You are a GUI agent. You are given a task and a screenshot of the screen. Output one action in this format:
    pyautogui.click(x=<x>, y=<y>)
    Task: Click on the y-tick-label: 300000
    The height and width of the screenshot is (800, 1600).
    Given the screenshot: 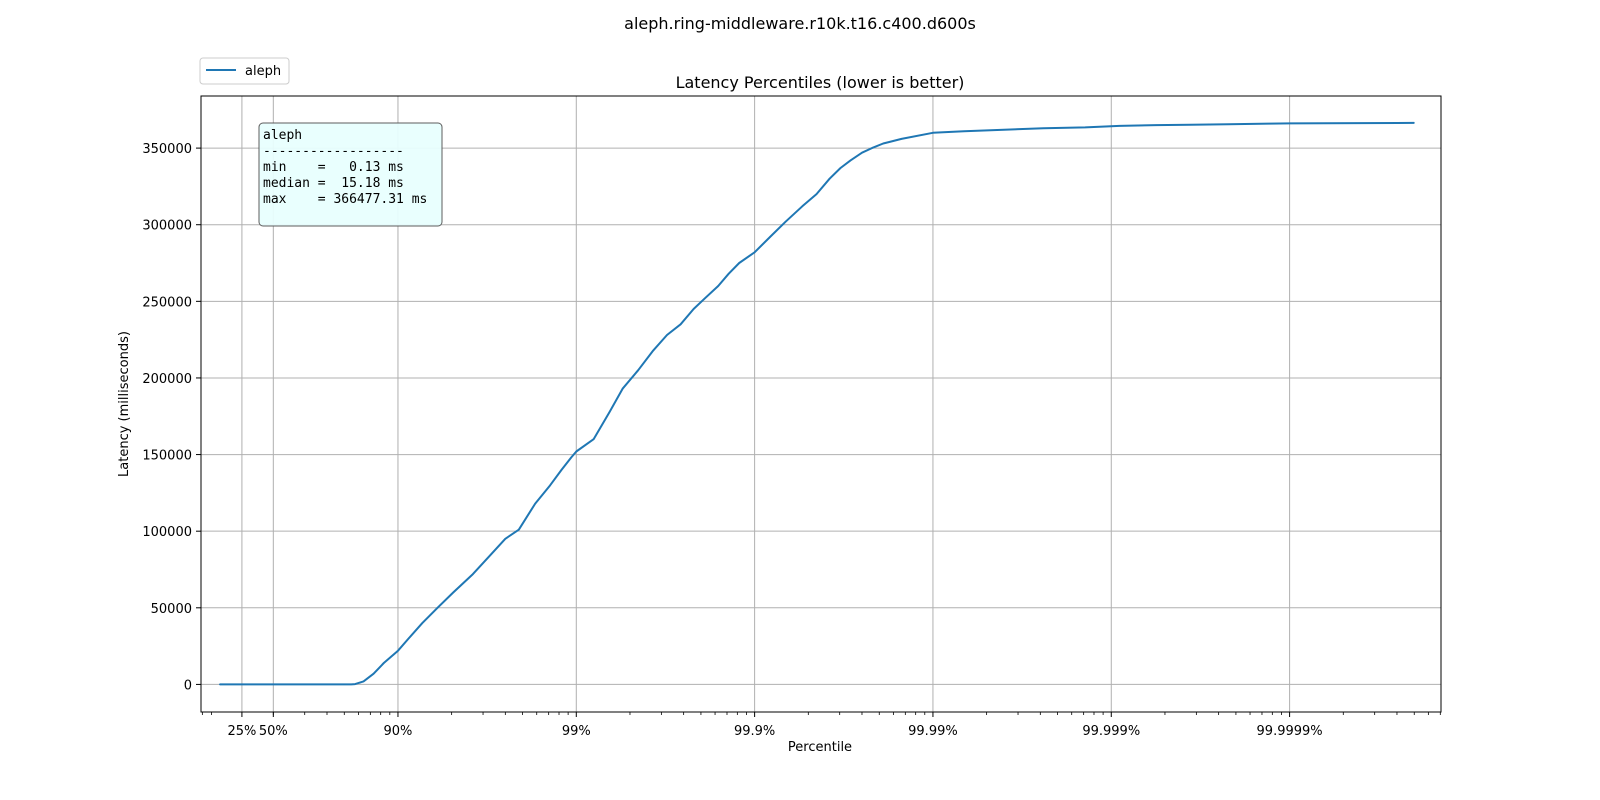 What is the action you would take?
    pyautogui.click(x=167, y=226)
    